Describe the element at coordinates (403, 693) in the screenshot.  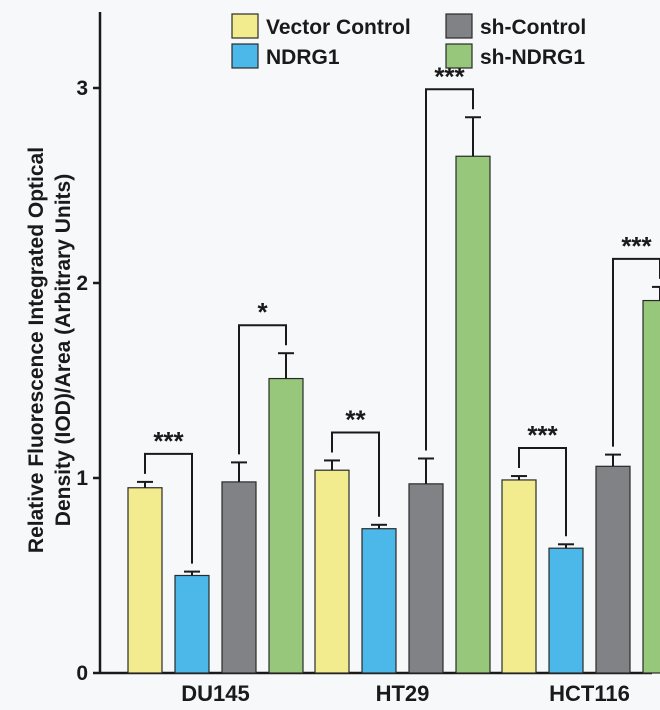
I see `x-tick-label: HT29` at that location.